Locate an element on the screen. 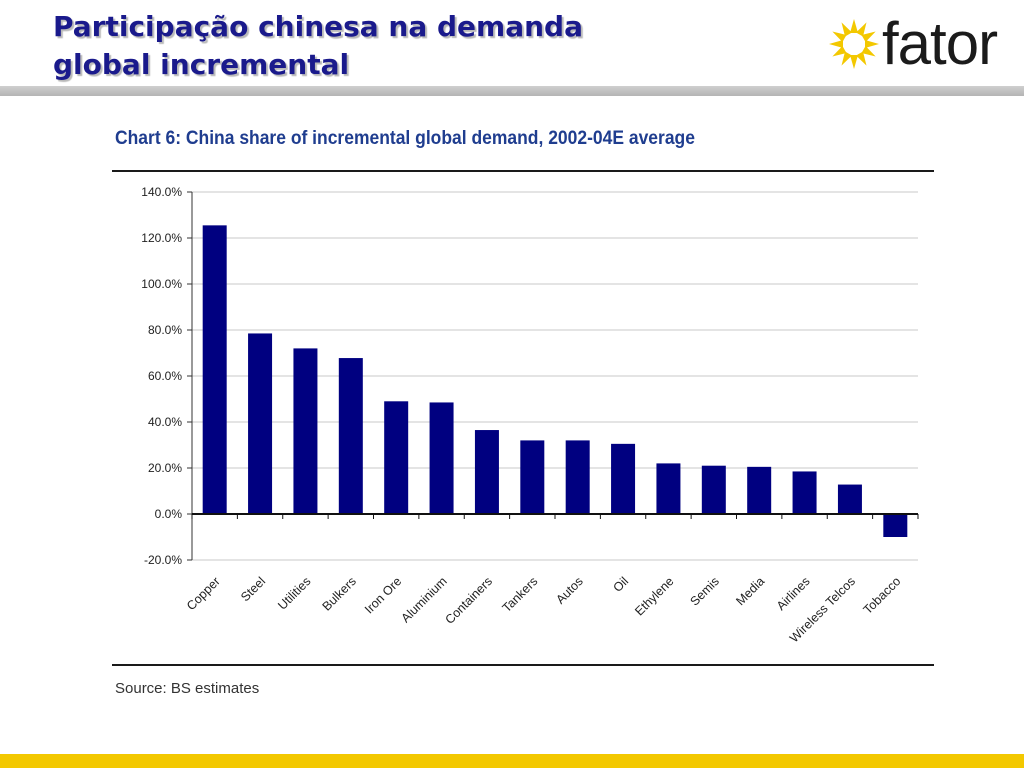 Image resolution: width=1024 pixels, height=768 pixels. y-tick-label: 80.0% is located at coordinates (165, 330).